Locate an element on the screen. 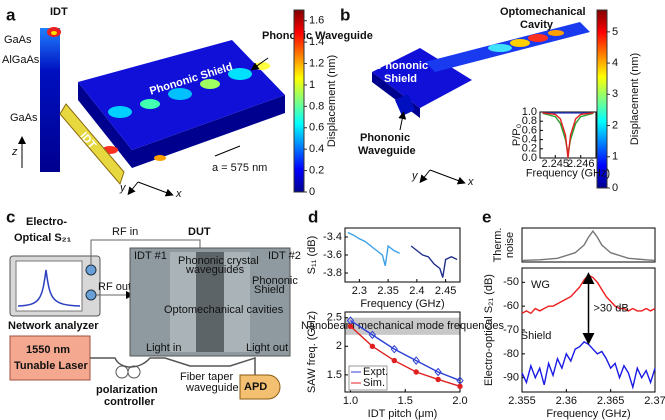 Image resolution: width=665 pixels, height=420 pixels. y-tick-label: -50 is located at coordinates (511, 282).